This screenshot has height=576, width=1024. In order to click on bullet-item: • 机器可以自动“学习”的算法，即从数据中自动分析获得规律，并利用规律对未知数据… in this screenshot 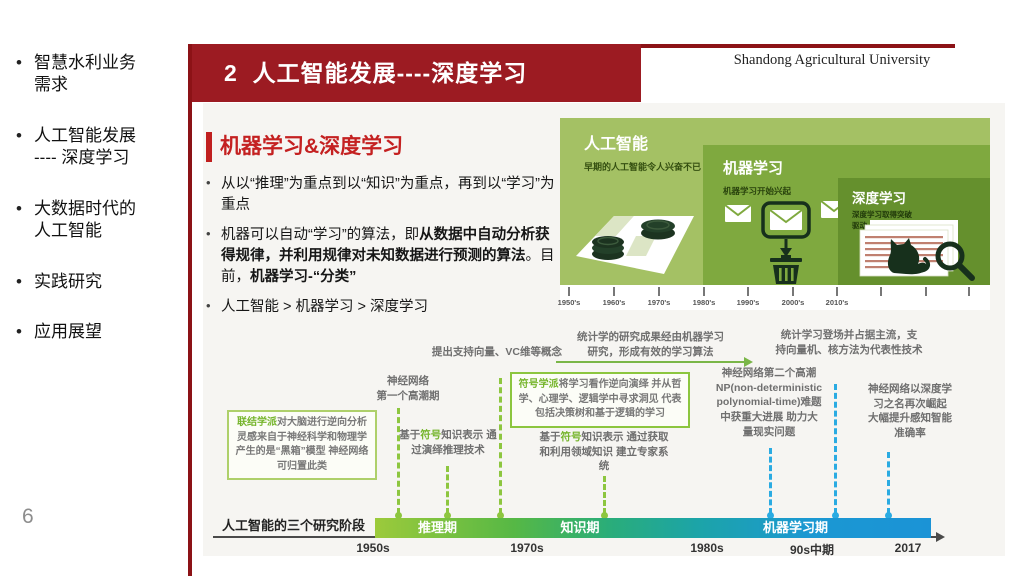, I will do `click(381, 256)`.